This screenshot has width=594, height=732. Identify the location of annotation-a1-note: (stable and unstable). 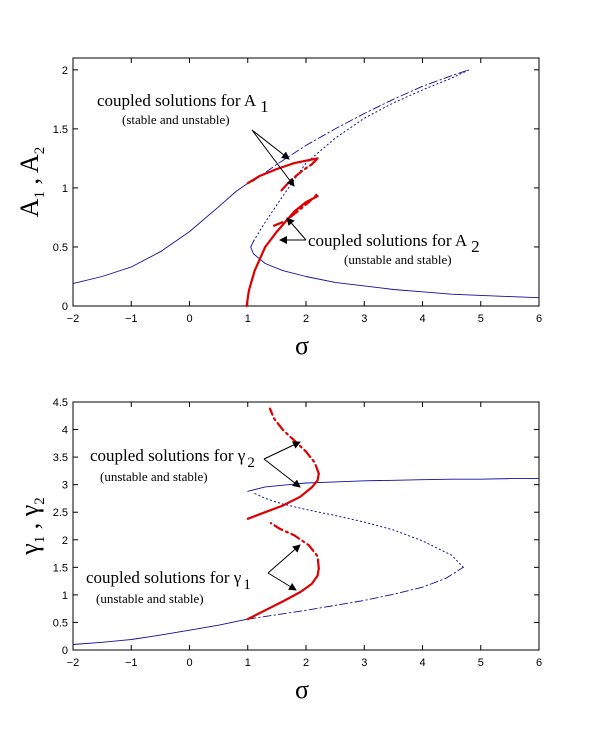
(176, 119).